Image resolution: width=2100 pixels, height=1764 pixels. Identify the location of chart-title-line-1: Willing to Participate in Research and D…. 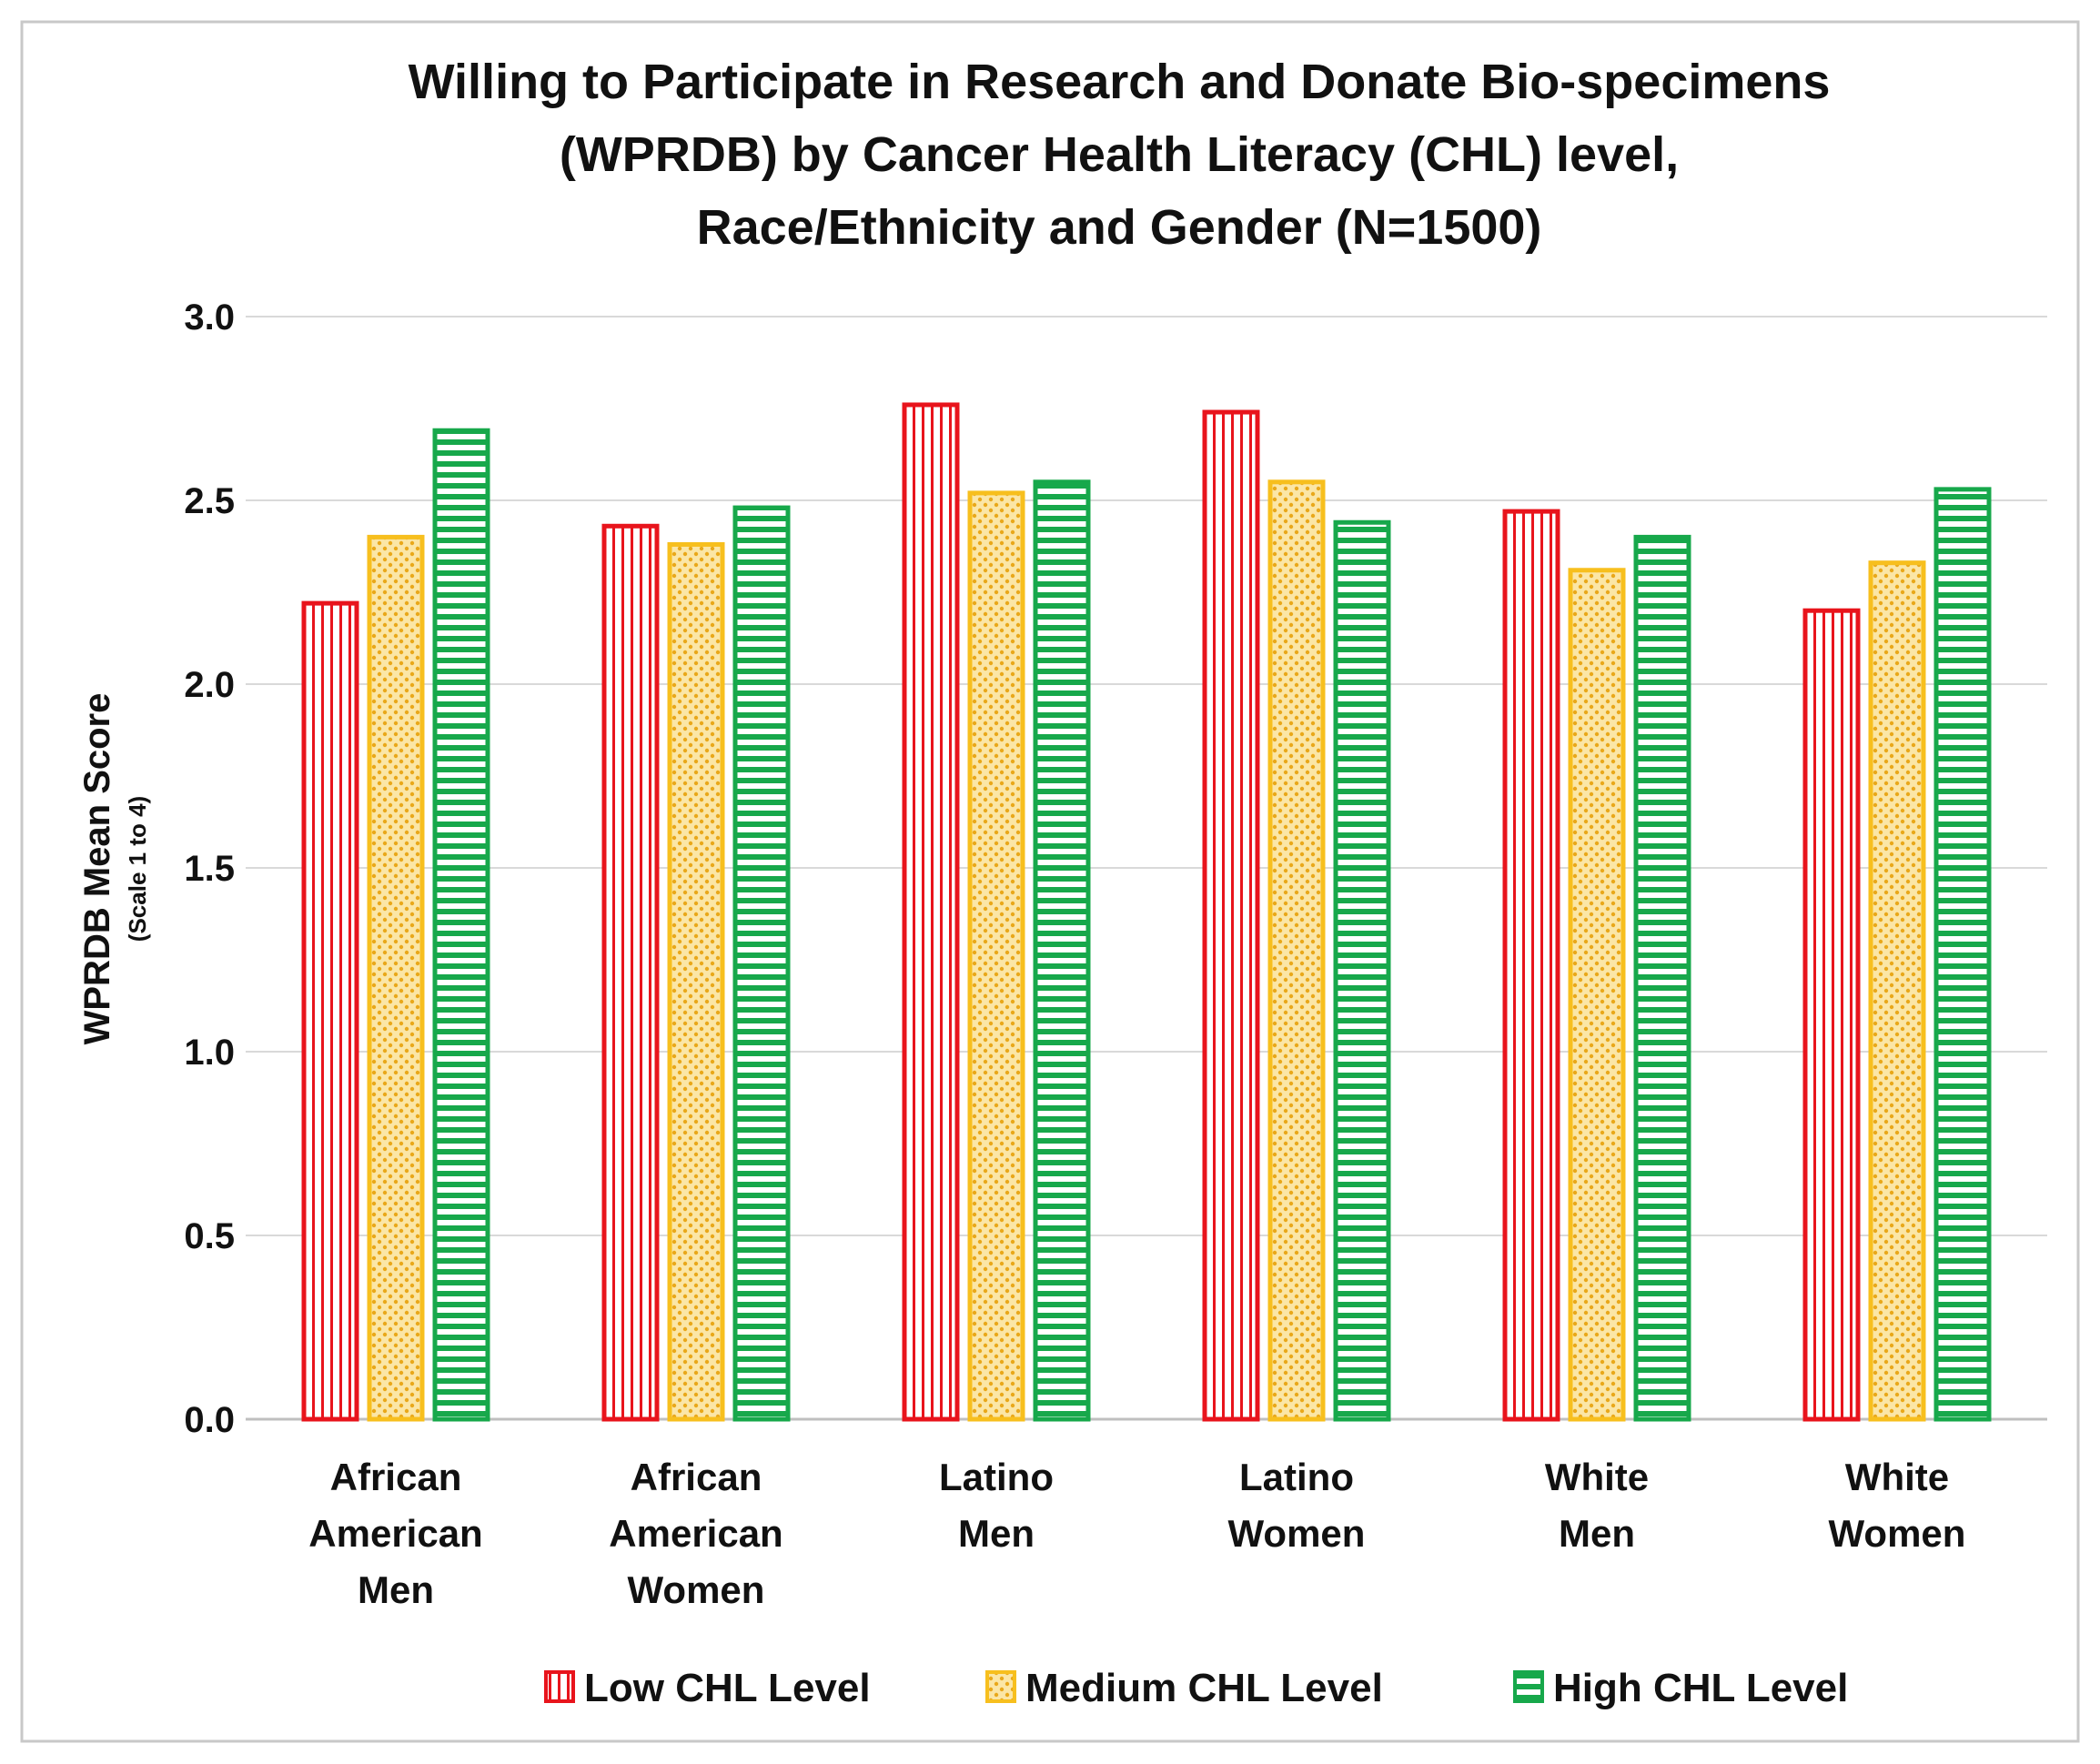
(1120, 82).